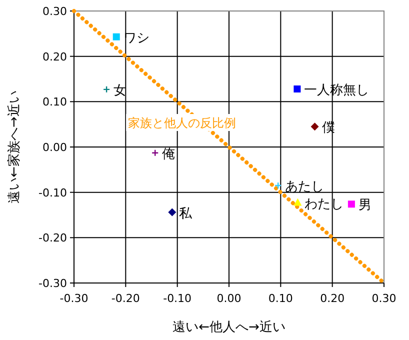 Image resolution: width=409 pixels, height=340 pixels. What do you see at coordinates (52, 193) in the screenshot?
I see `y-tick-label: -0.10` at bounding box center [52, 193].